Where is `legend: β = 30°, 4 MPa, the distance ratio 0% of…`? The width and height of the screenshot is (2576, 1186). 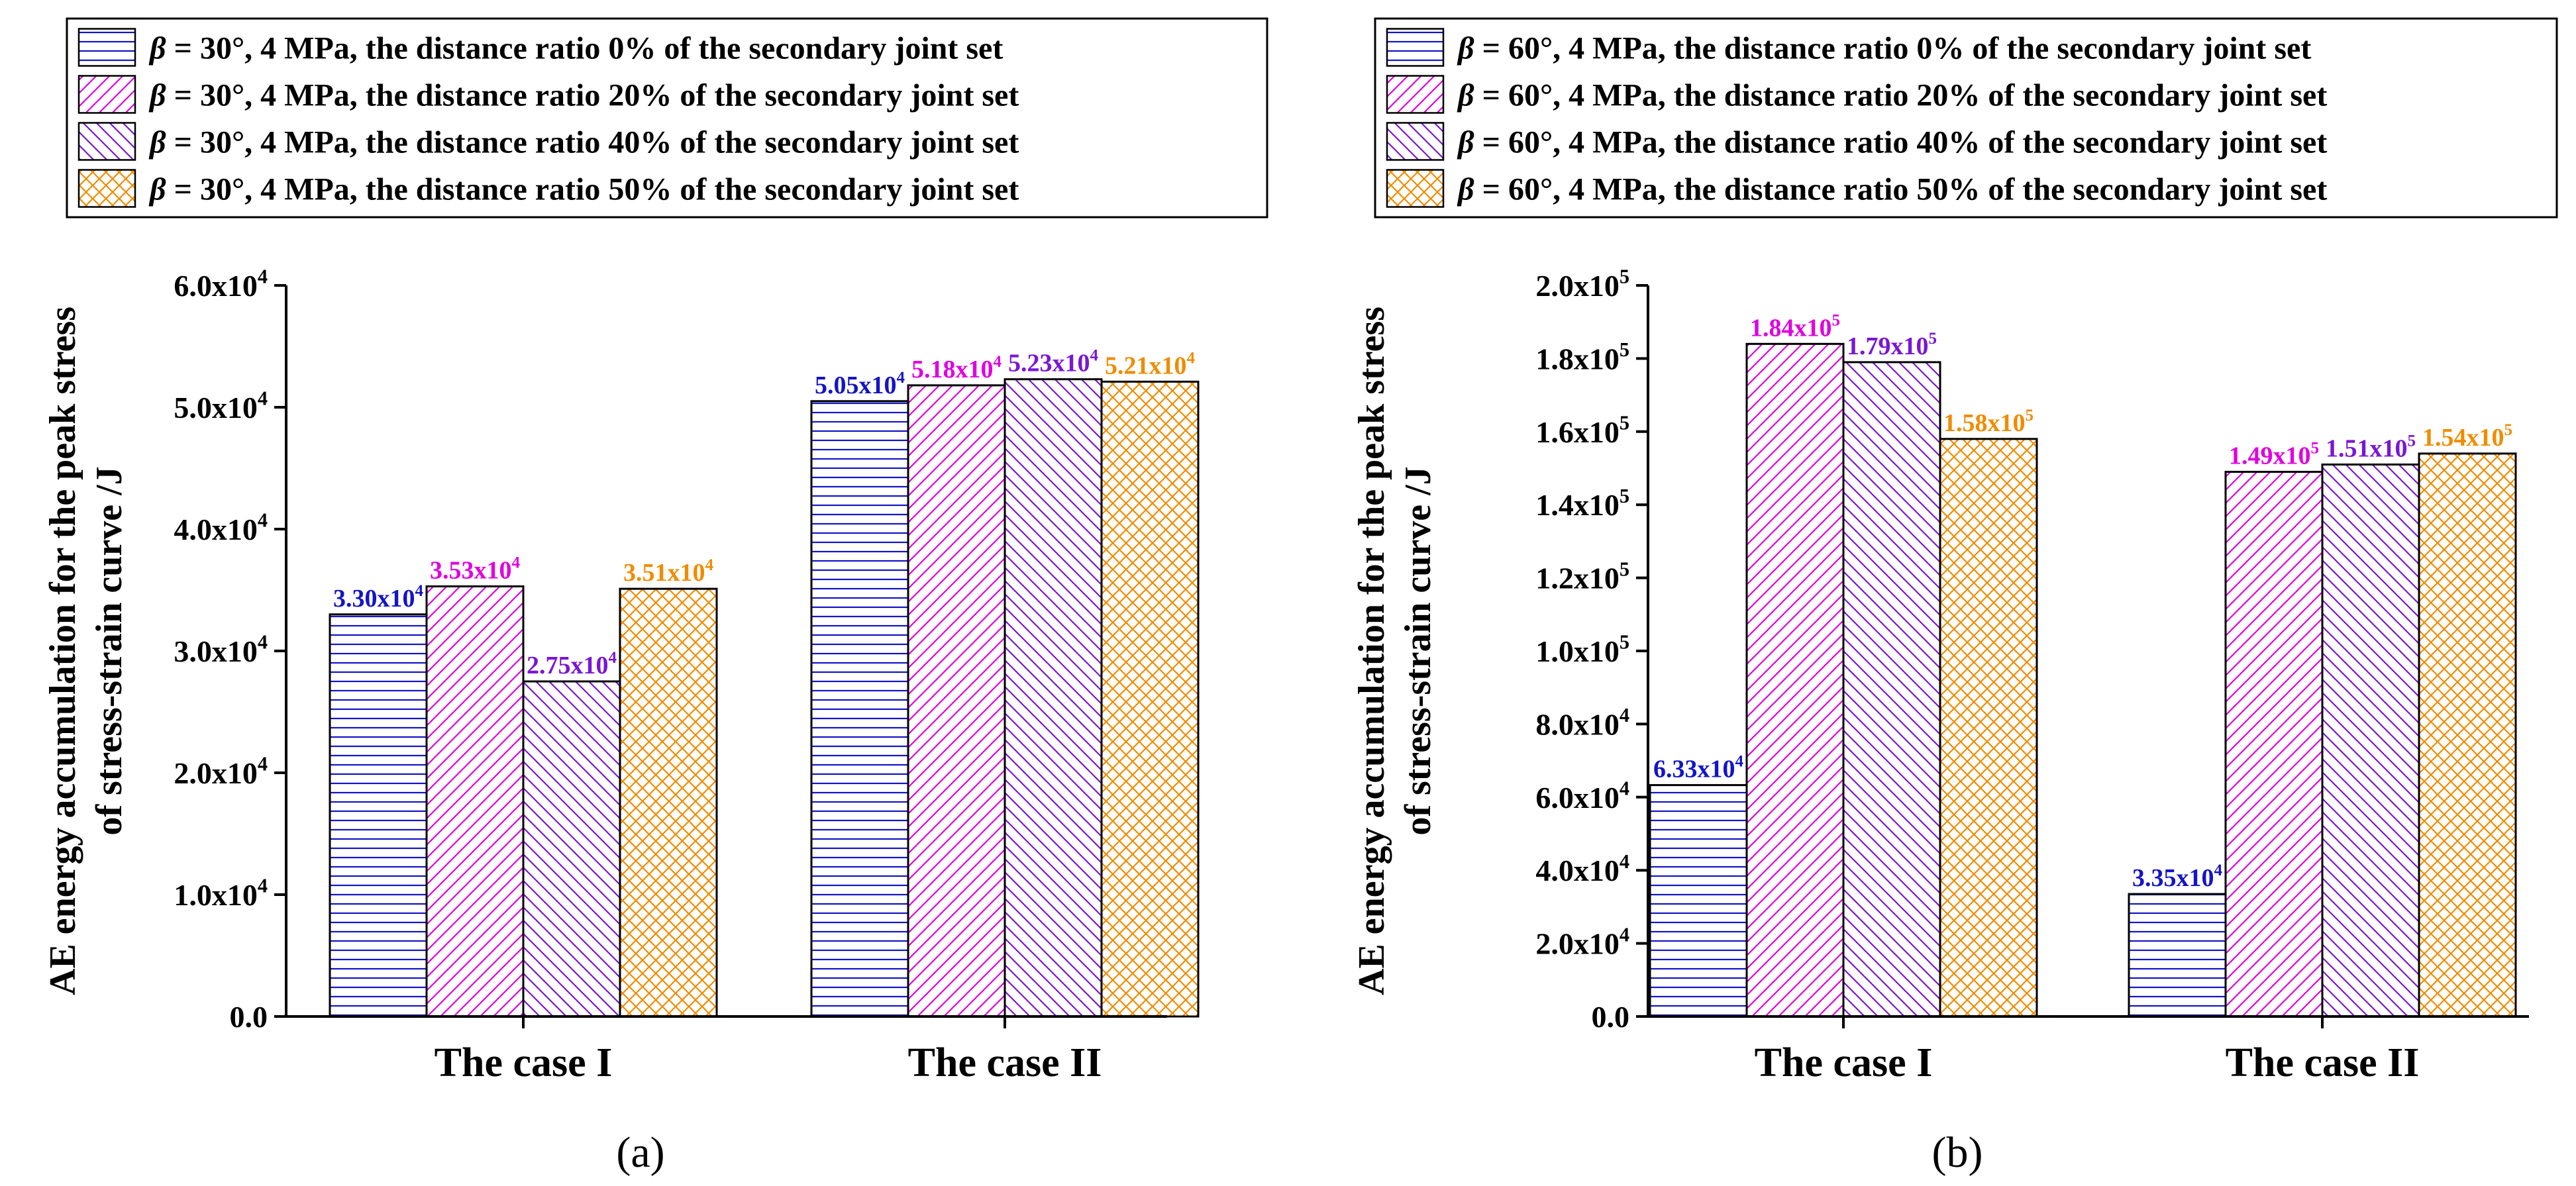
legend: β = 30°, 4 MPa, the distance ratio 0% of… is located at coordinates (667, 118).